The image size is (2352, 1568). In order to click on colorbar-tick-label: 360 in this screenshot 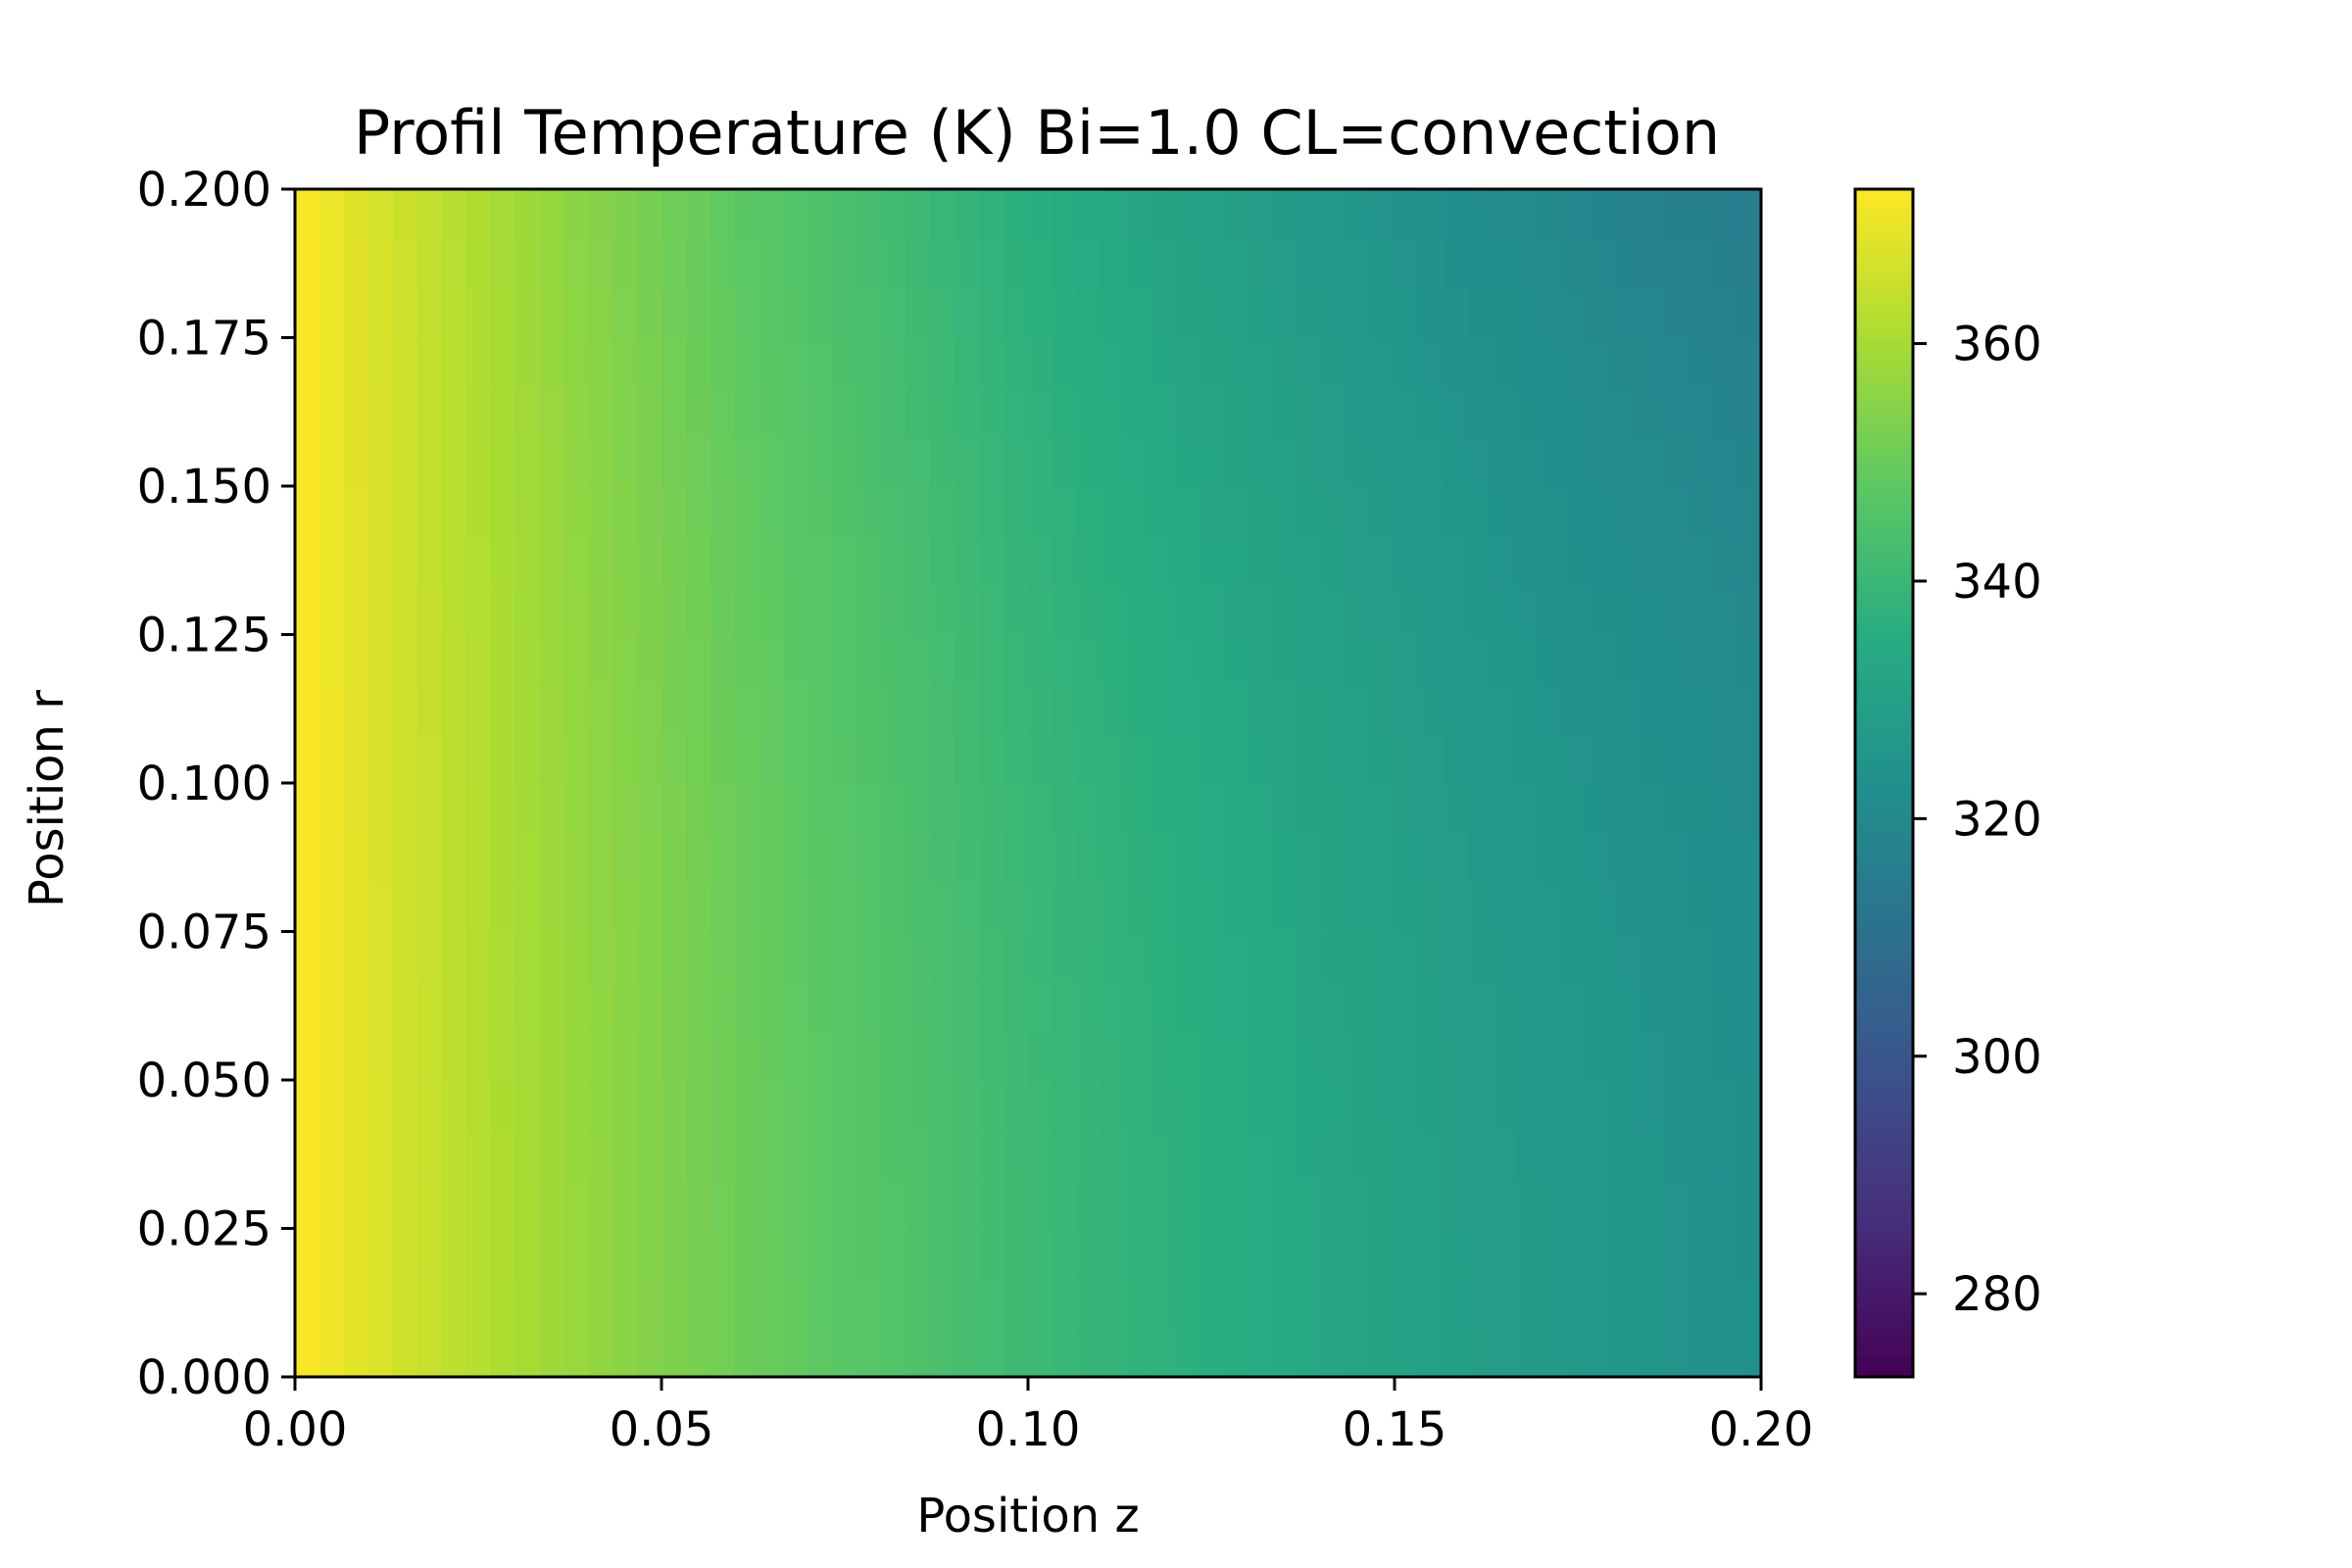, I will do `click(1997, 345)`.